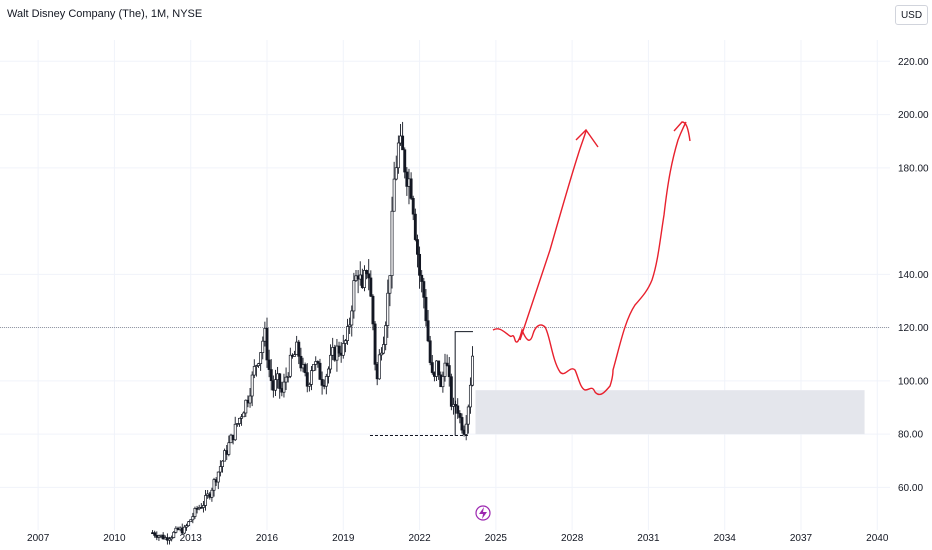 The height and width of the screenshot is (550, 932). What do you see at coordinates (343, 538) in the screenshot?
I see `x-tick-label: 2019` at bounding box center [343, 538].